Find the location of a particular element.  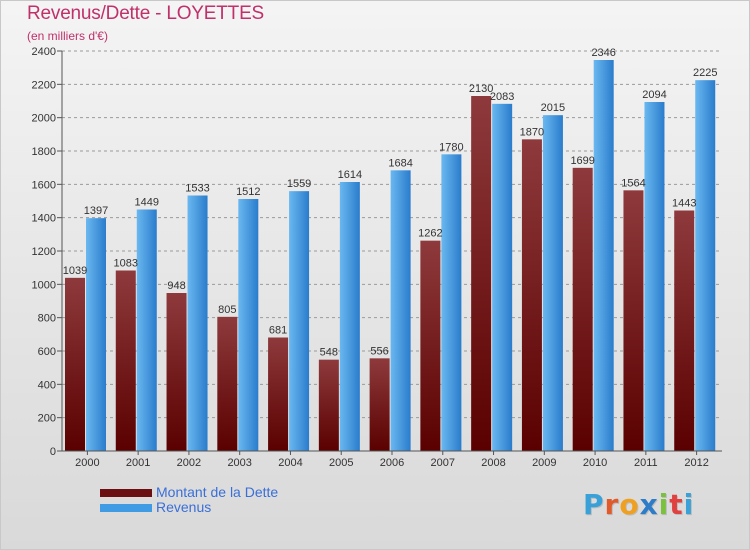

logo-letter: P is located at coordinates (594, 504).